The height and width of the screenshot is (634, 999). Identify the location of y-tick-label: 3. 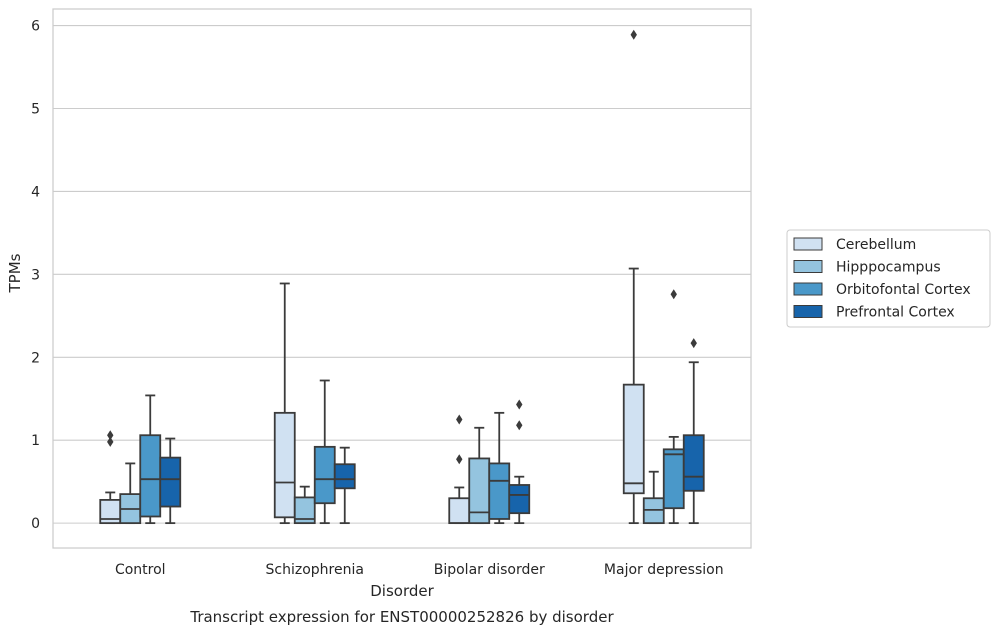
(35, 275).